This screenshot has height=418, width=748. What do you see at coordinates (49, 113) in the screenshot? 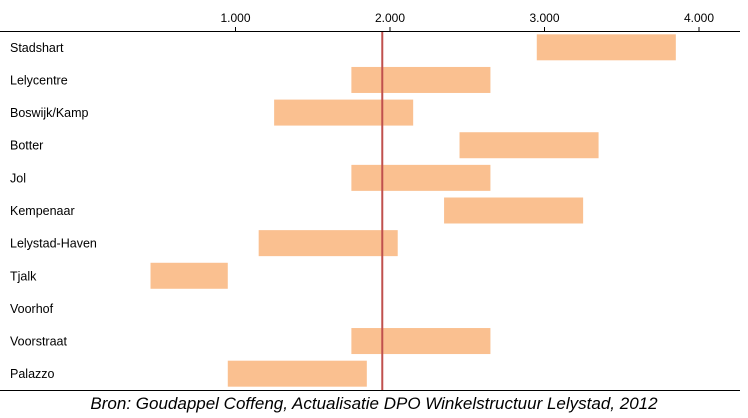
I see `category-label: Boswijk/Kamp` at bounding box center [49, 113].